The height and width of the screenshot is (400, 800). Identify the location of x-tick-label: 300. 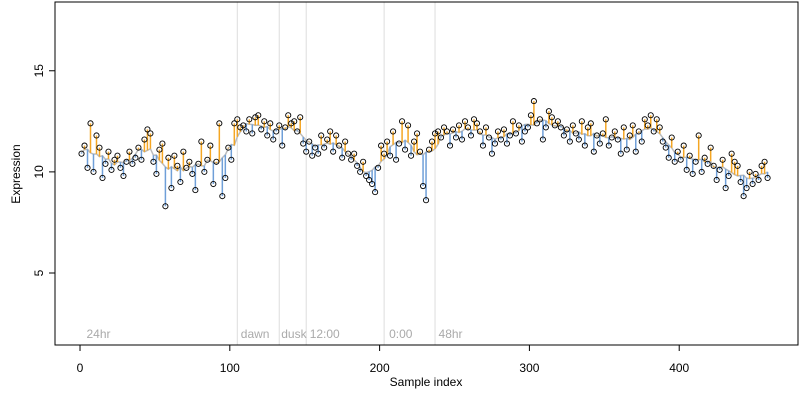
(529, 368).